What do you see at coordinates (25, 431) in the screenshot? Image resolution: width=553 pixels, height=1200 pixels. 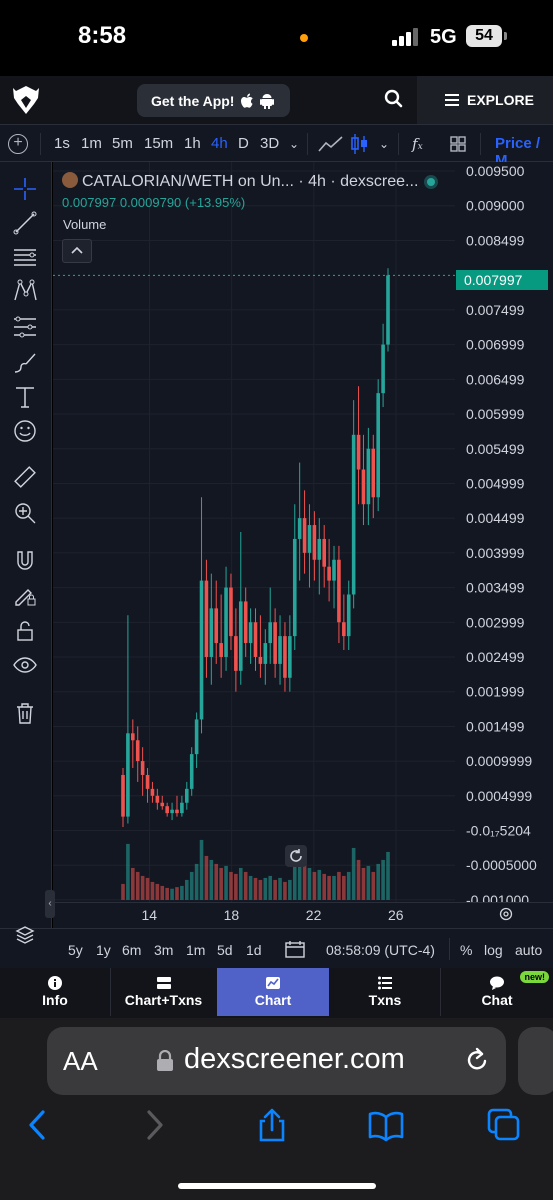 I see `emoji-icon` at bounding box center [25, 431].